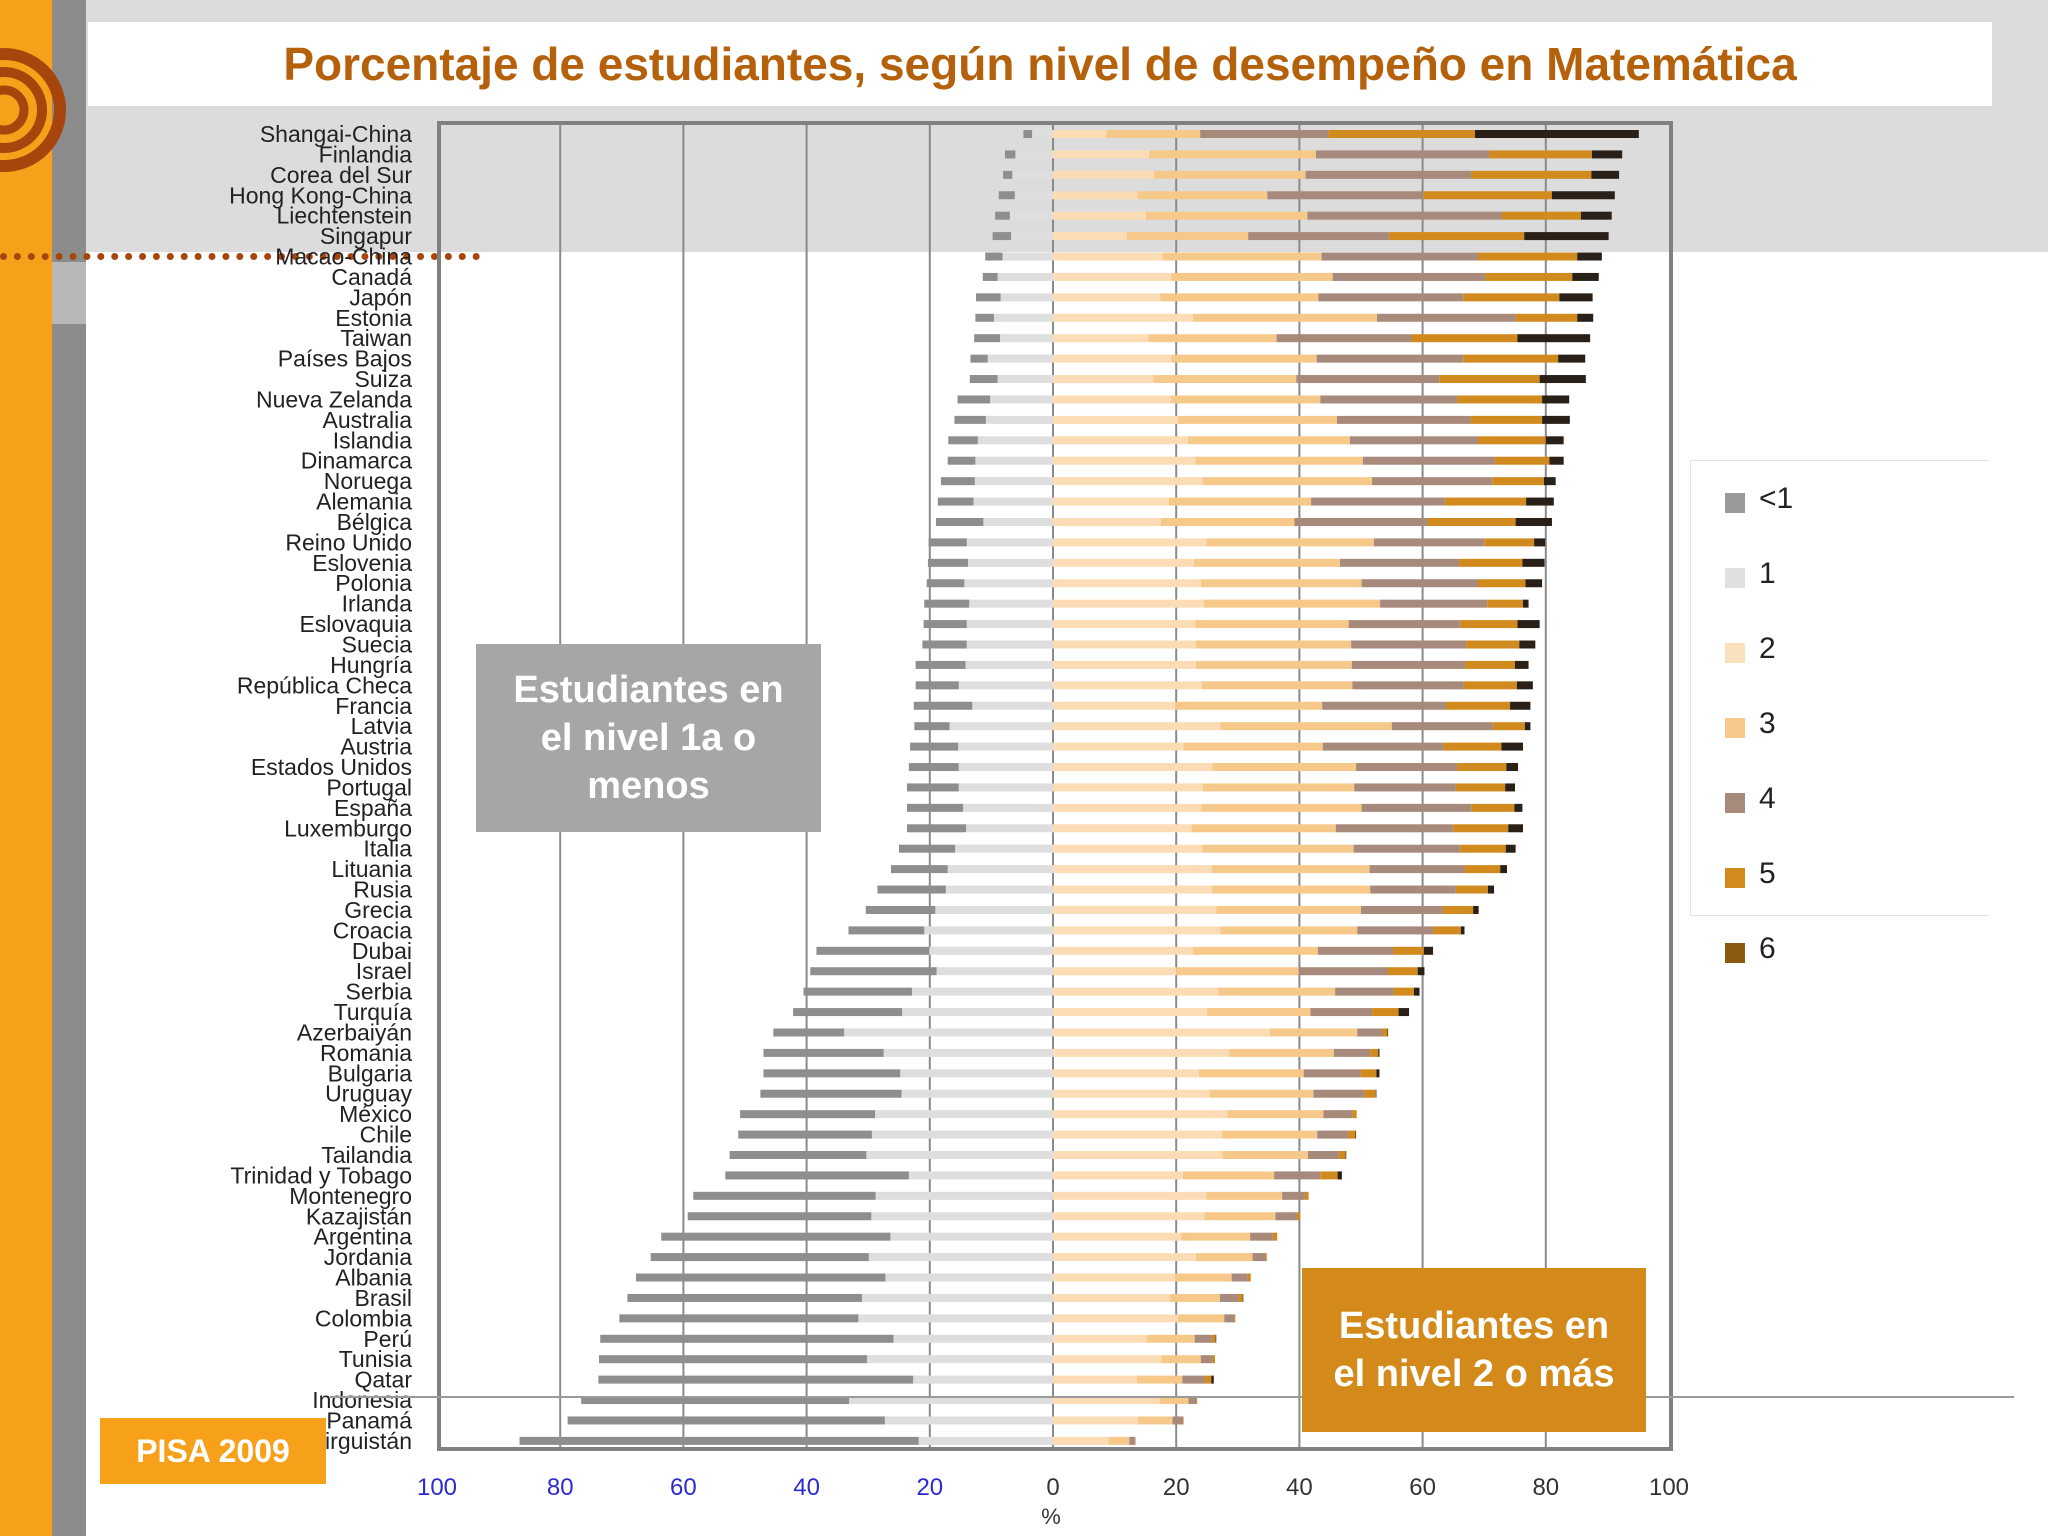 The width and height of the screenshot is (2048, 1536). Describe the element at coordinates (380, 297) in the screenshot. I see `category-label: Japón` at that location.